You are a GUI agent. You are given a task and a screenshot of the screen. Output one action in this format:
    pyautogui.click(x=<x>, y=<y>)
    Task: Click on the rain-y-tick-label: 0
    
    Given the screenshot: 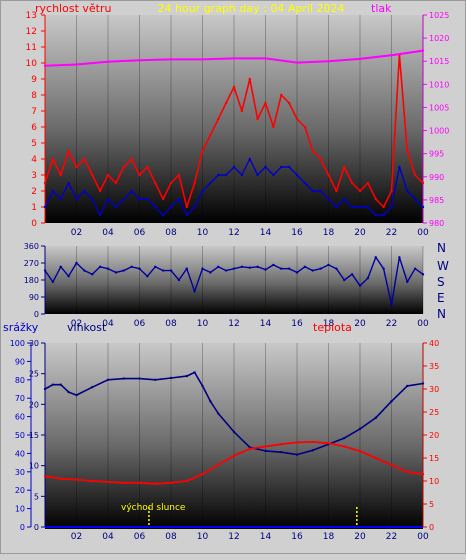 What is the action you would take?
    pyautogui.click(x=22, y=527)
    